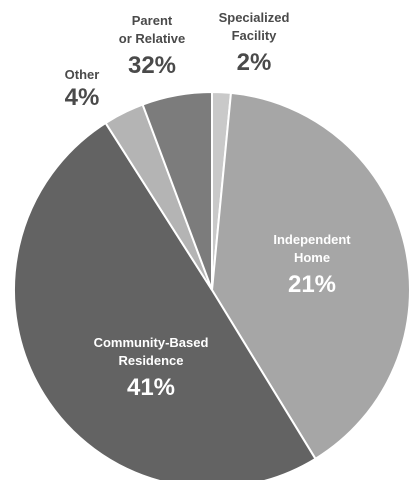 This screenshot has height=480, width=411. What do you see at coordinates (255, 35) in the screenshot?
I see `slice-name-line: Facility` at bounding box center [255, 35].